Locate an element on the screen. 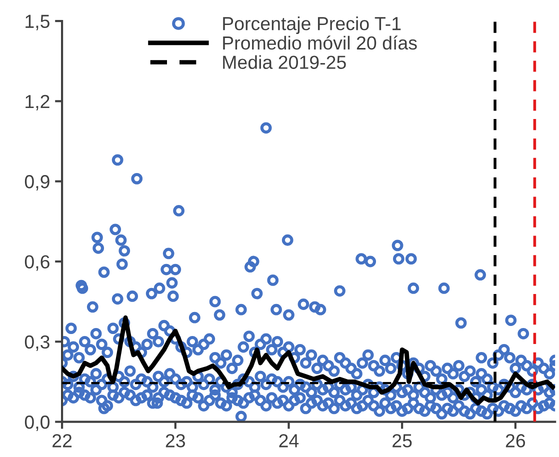 The width and height of the screenshot is (559, 457). legend-label: Porcentaje Precio T-1 is located at coordinates (312, 25).